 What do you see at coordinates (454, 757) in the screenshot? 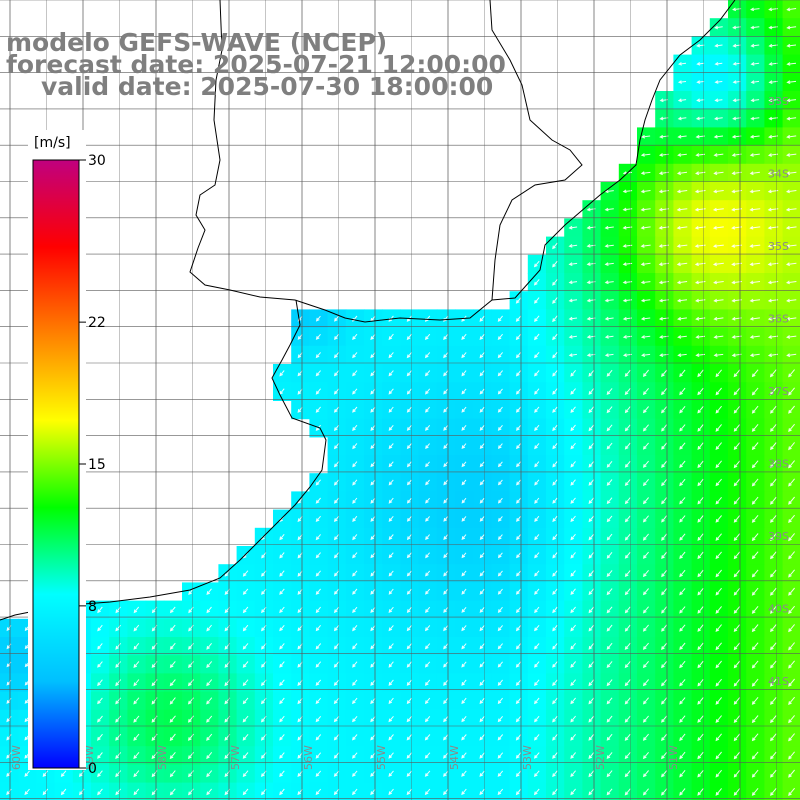
I see `lon-label: 54W` at bounding box center [454, 757].